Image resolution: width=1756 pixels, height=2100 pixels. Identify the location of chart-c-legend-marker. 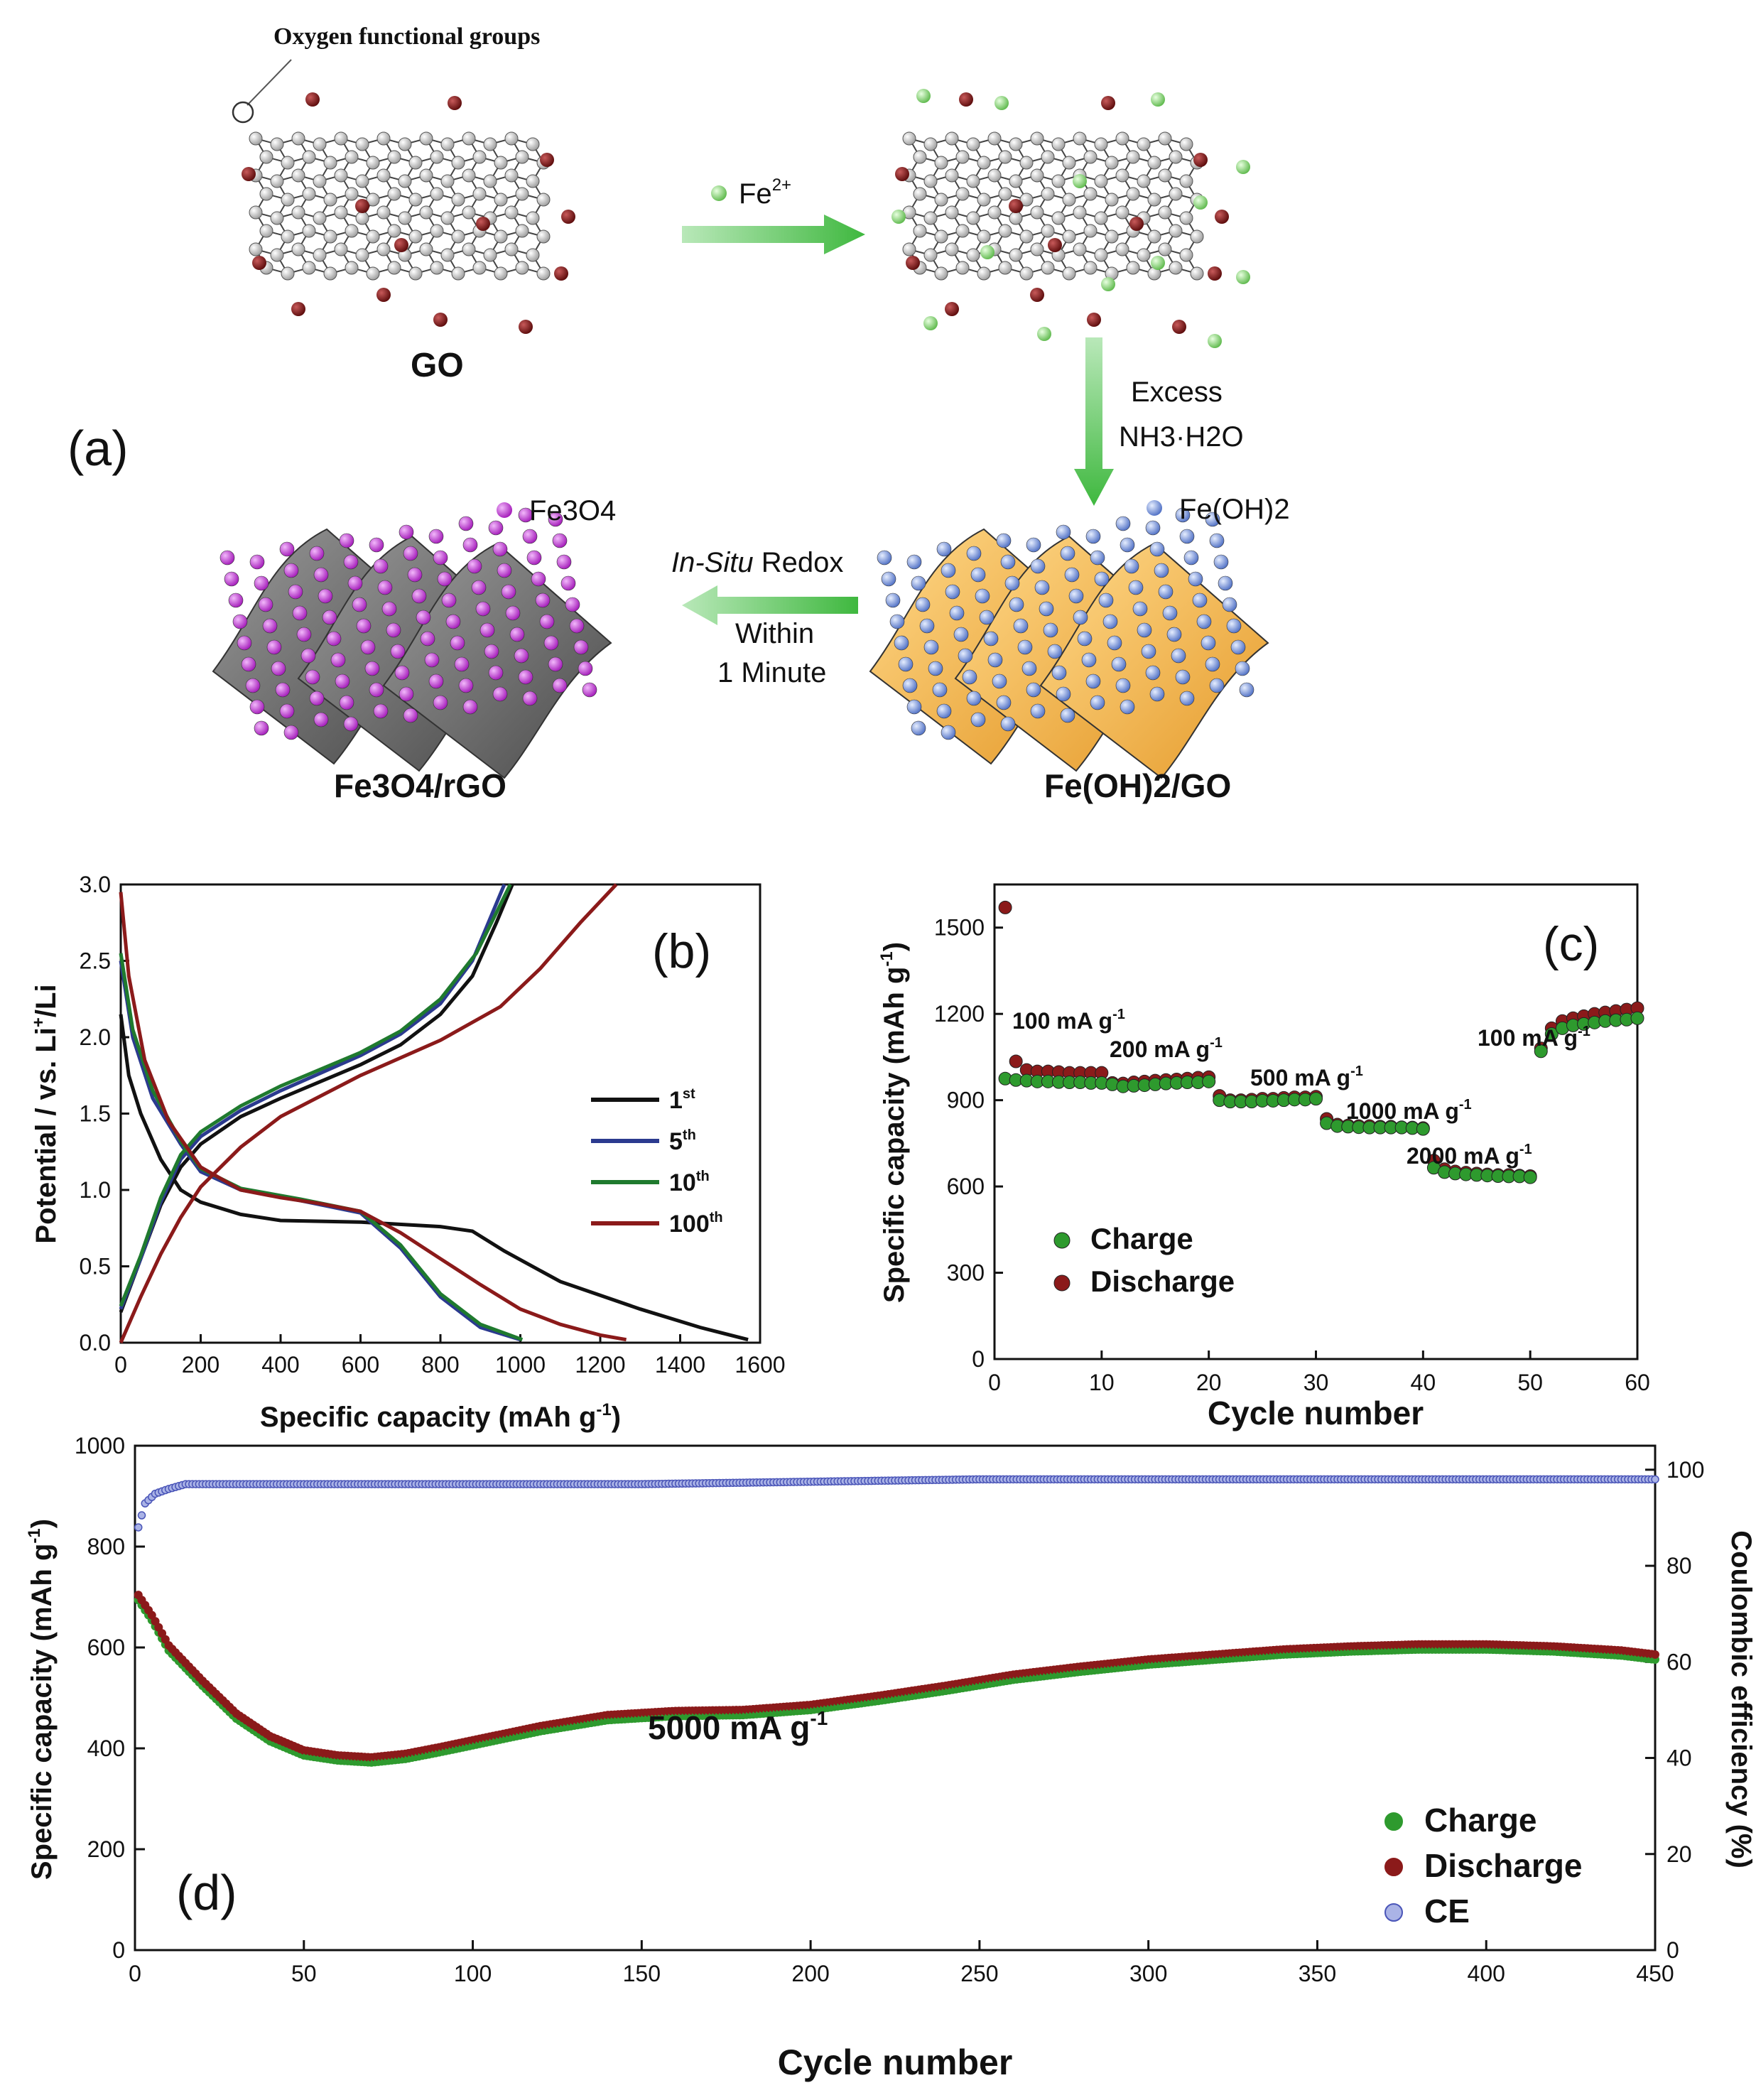
(1062, 1283).